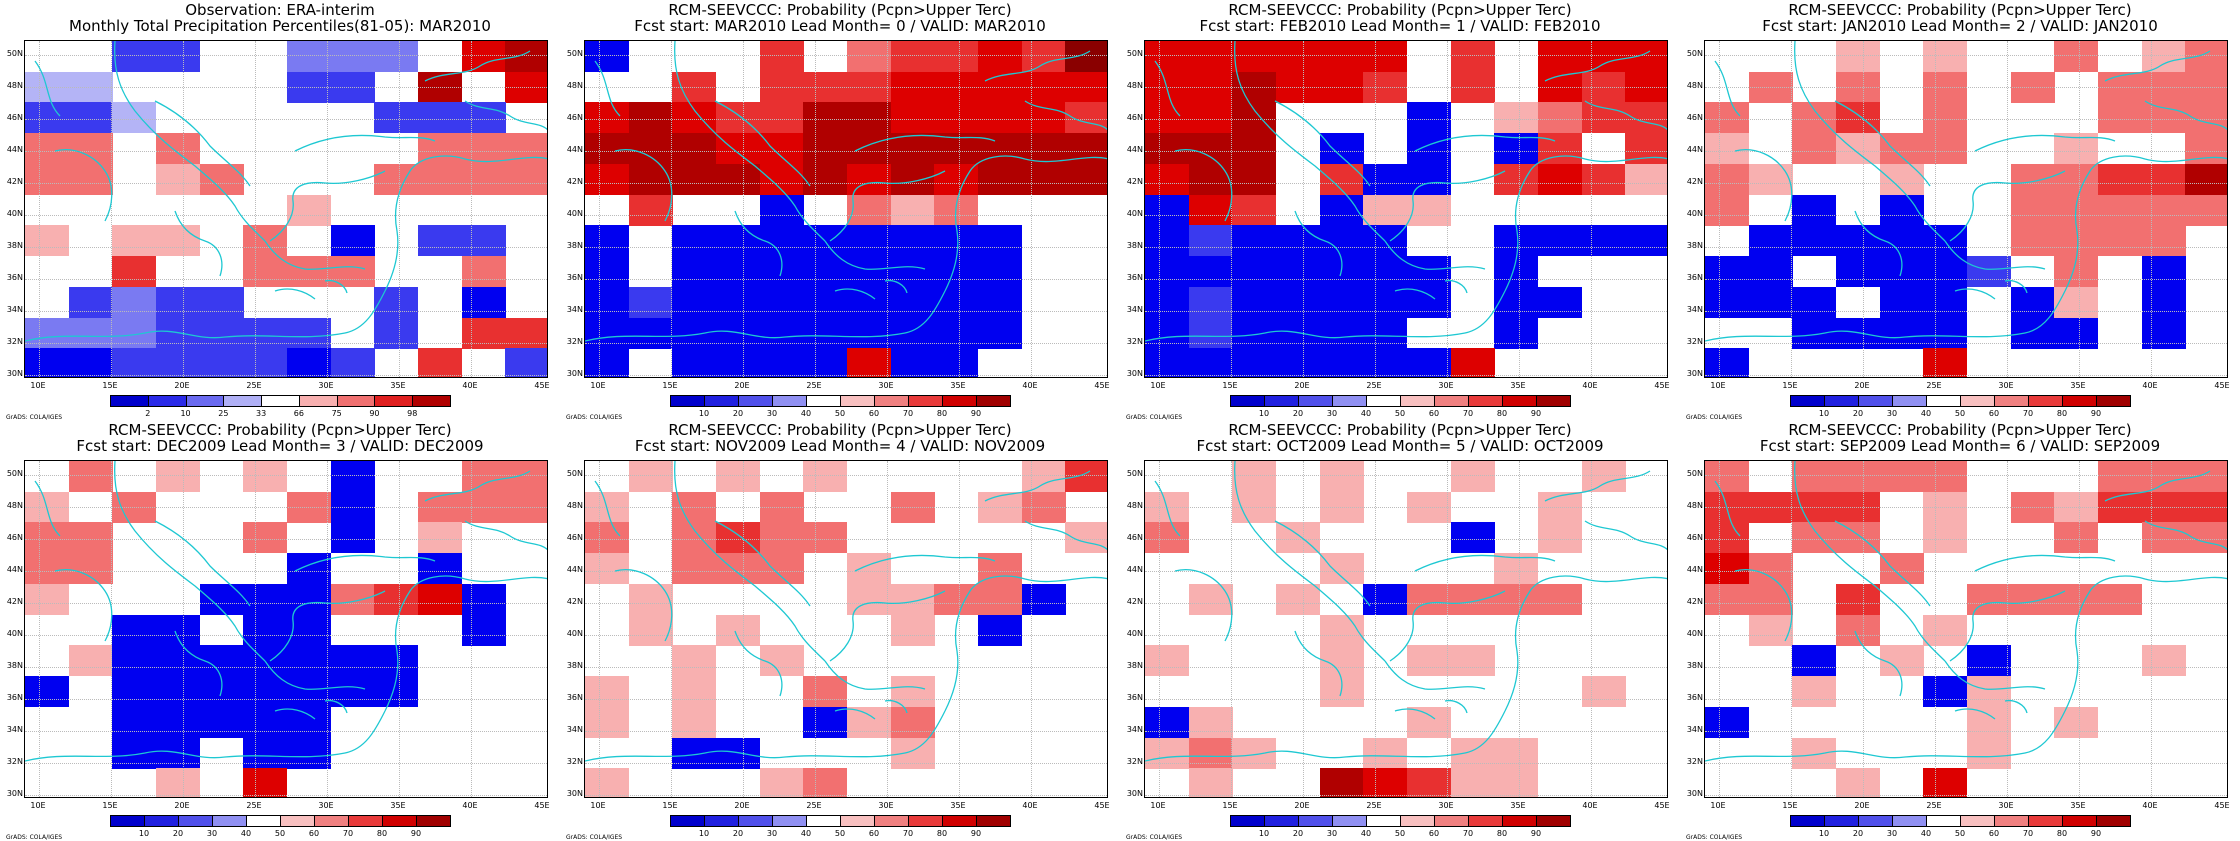 The image size is (2240, 841). Describe the element at coordinates (1714, 417) in the screenshot. I see `grads-credit: GrADS: COLA/IGES` at that location.